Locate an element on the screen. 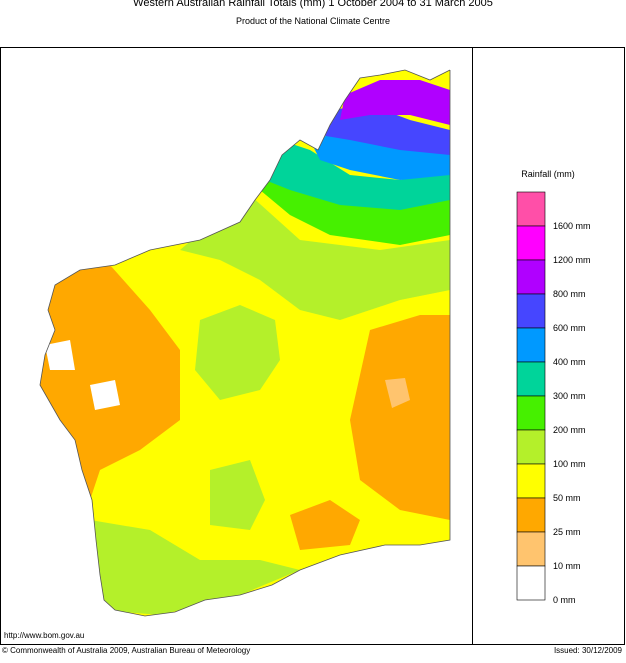 This screenshot has width=626, height=663. legend-label: 10 mm is located at coordinates (567, 566).